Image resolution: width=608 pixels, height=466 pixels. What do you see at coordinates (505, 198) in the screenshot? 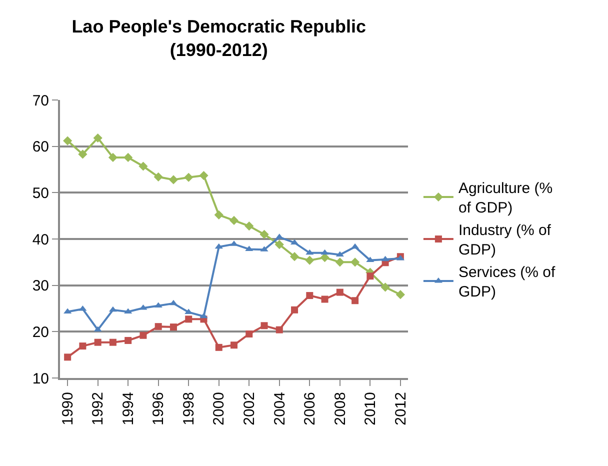
I see `legend-label: Agriculture (% of GDP)` at bounding box center [505, 198].